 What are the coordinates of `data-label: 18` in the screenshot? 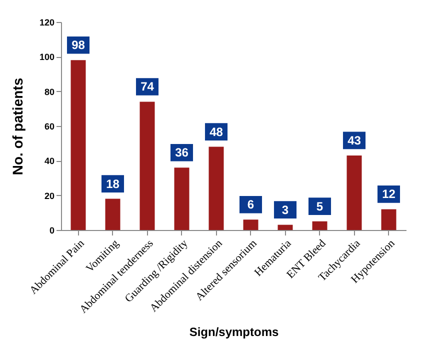 It's located at (113, 183).